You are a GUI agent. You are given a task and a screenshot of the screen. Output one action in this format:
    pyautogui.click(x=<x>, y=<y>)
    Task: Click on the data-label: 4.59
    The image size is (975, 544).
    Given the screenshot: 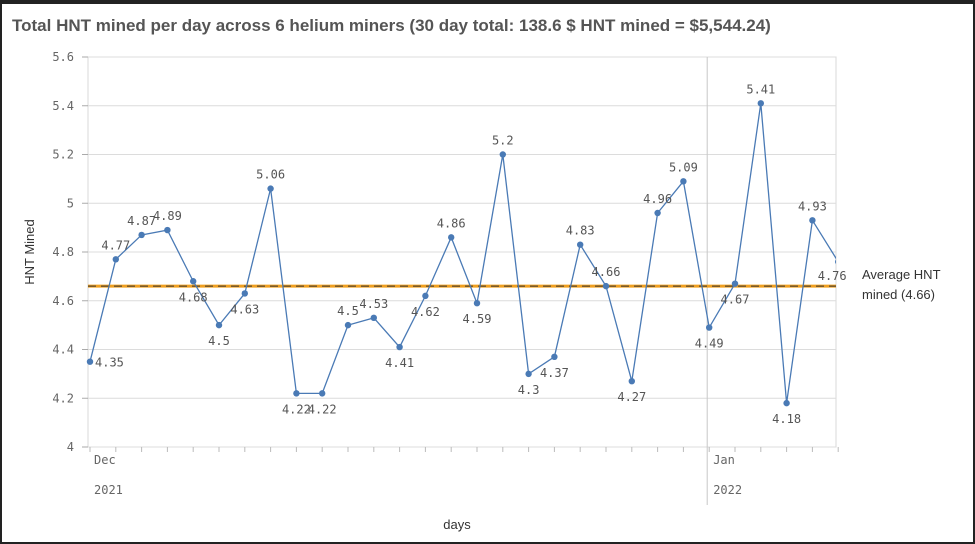 What is the action you would take?
    pyautogui.click(x=477, y=319)
    